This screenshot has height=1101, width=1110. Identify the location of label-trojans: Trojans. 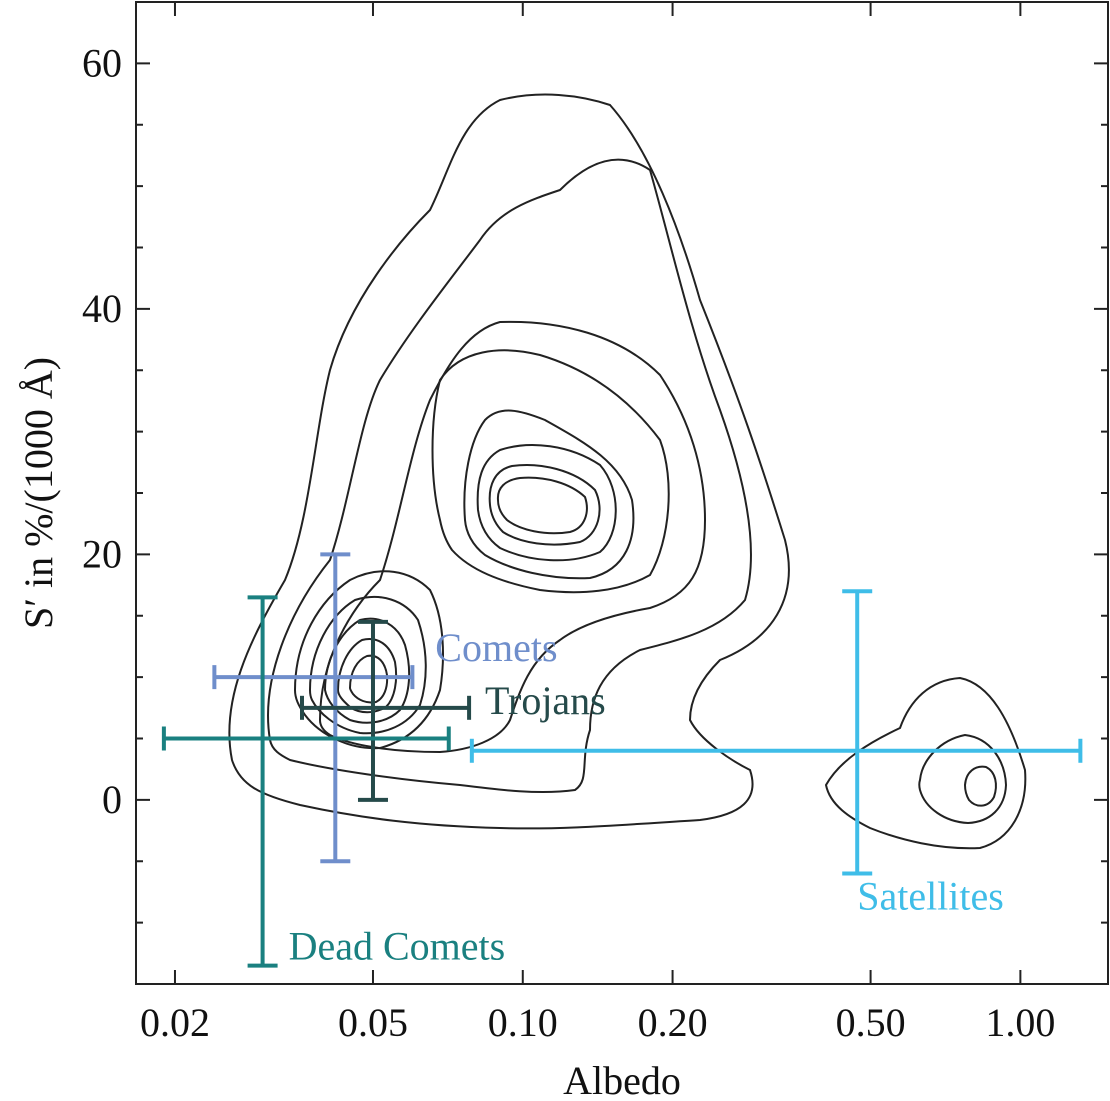
(545, 700).